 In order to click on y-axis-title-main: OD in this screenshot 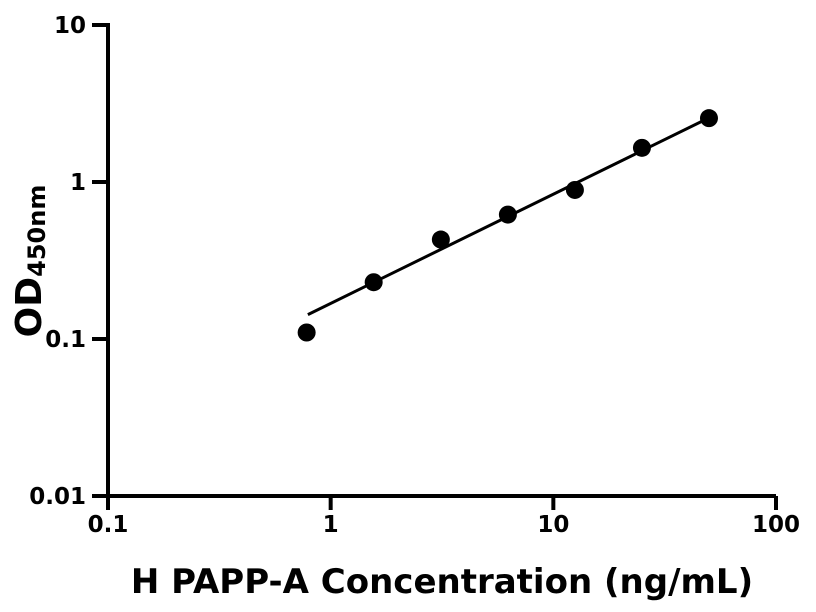, I will do `click(29, 307)`.